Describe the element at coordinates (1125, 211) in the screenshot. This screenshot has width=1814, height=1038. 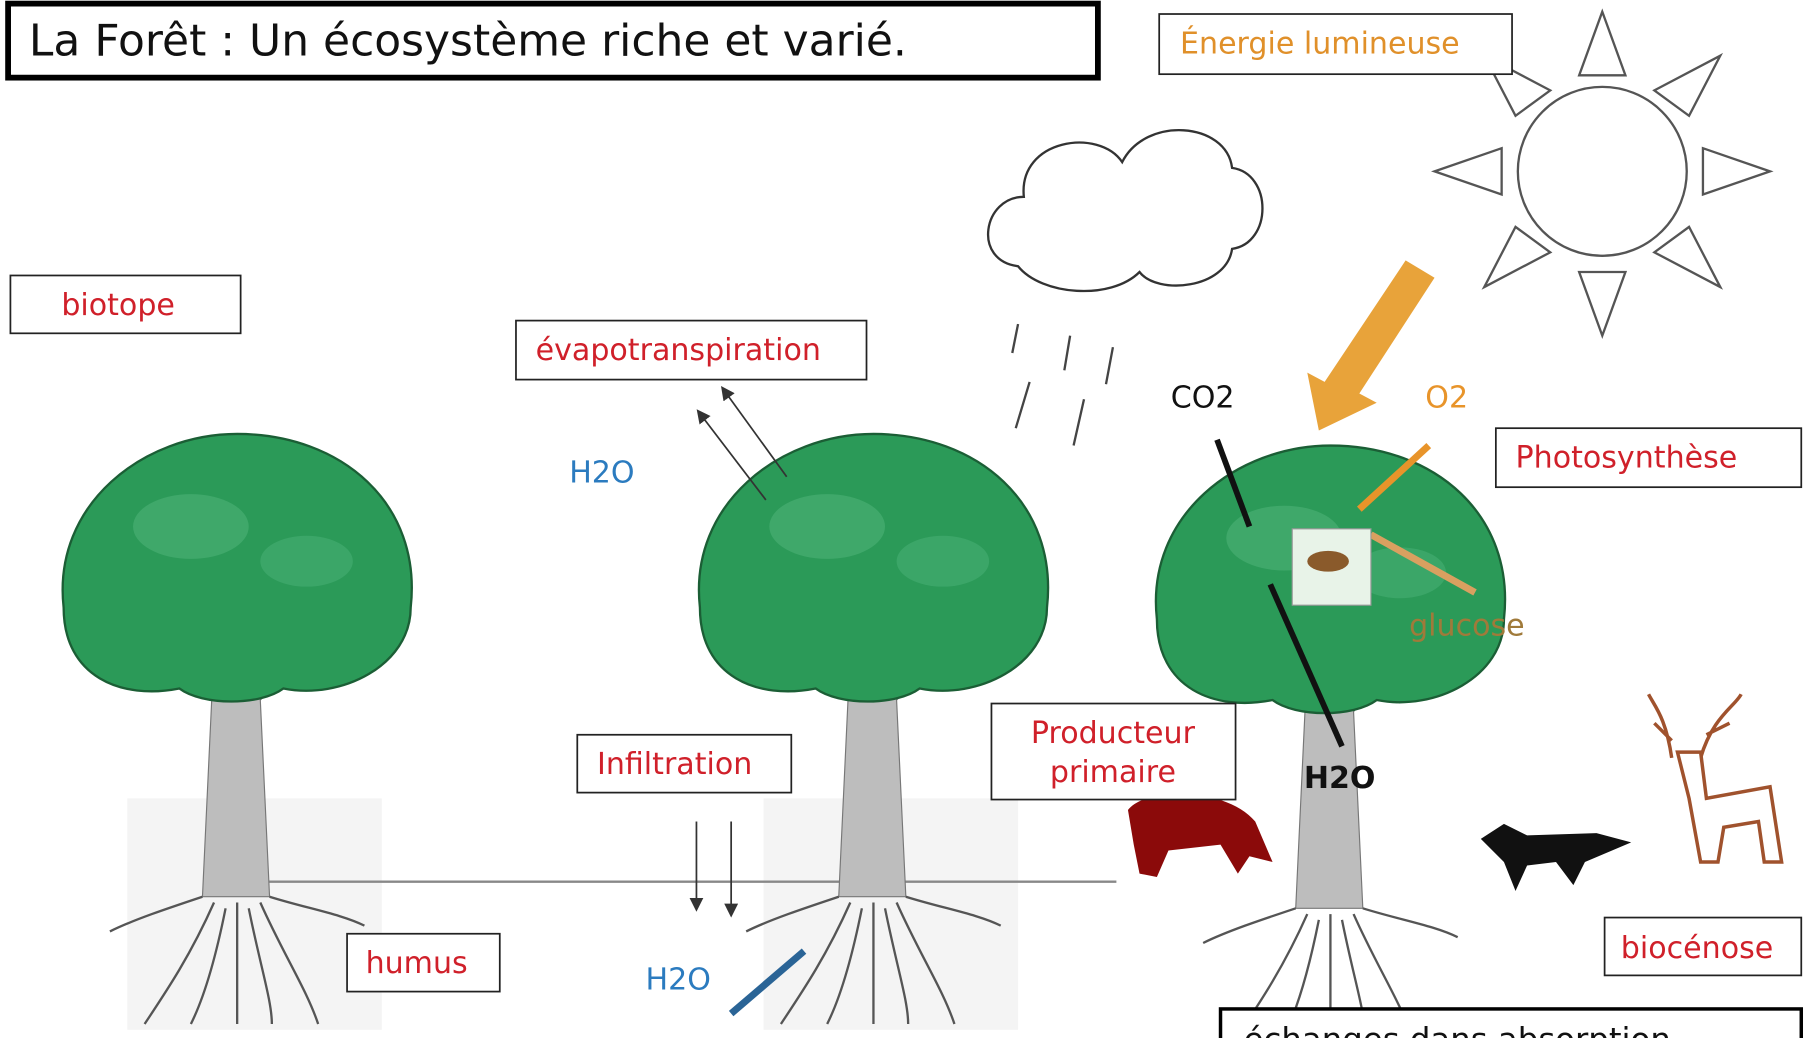
I see `cloud` at that location.